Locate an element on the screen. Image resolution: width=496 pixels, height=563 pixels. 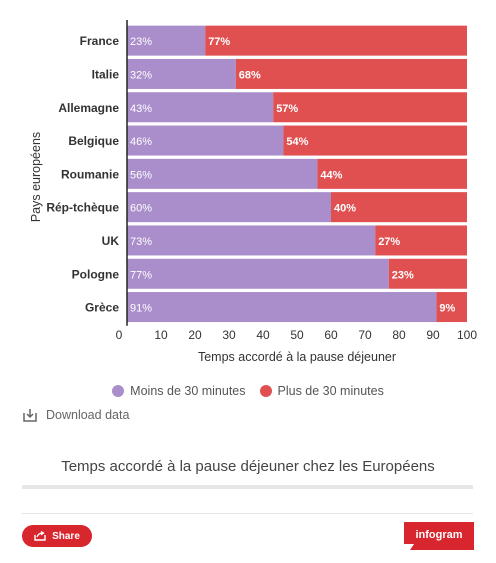
data-label-moins-4: 56% is located at coordinates (141, 175).